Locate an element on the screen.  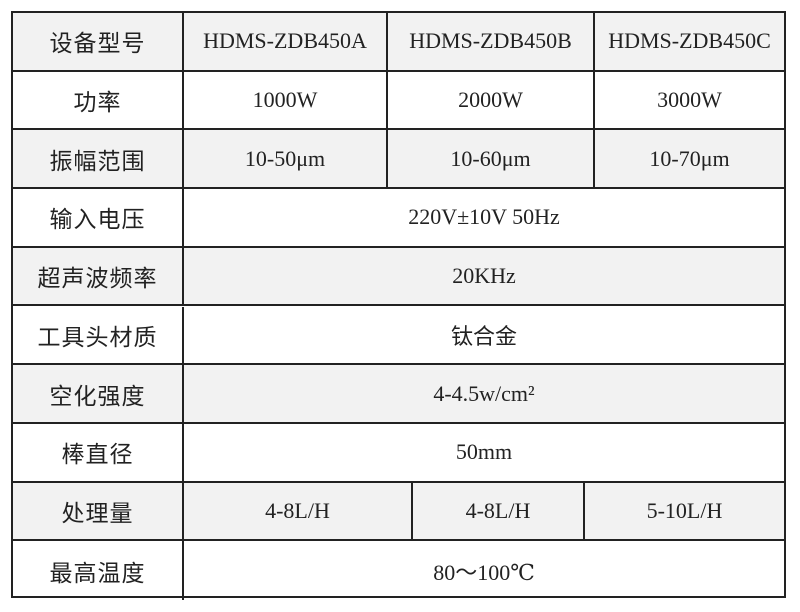
cell-capacity-b: 4-8L/H is located at coordinates (497, 511).